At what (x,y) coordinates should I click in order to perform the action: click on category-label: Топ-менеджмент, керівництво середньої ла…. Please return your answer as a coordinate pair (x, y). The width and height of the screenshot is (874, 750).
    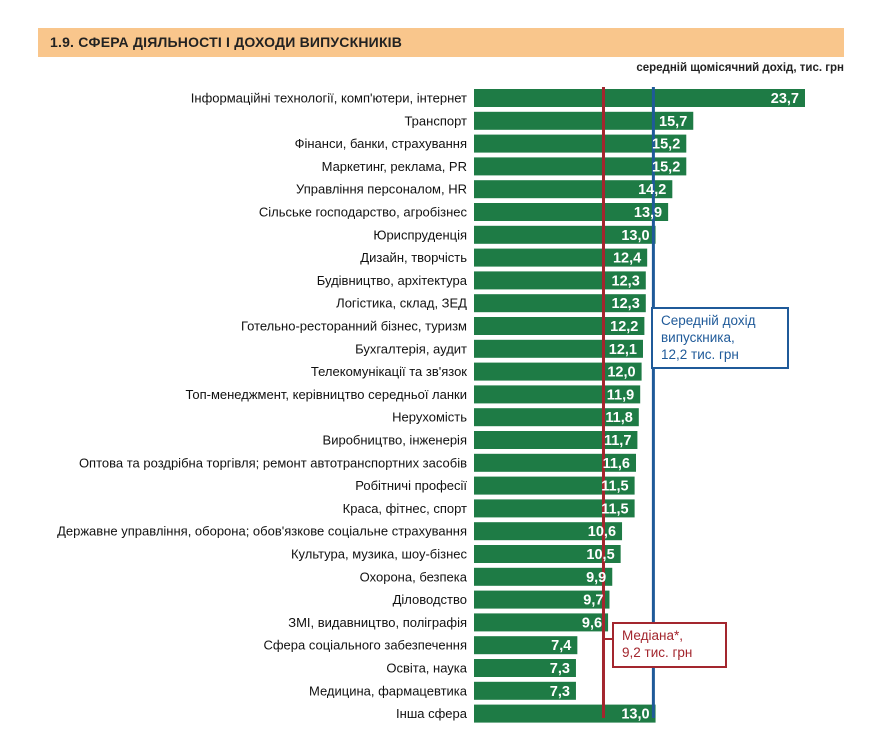
    Looking at the image, I should click on (326, 394).